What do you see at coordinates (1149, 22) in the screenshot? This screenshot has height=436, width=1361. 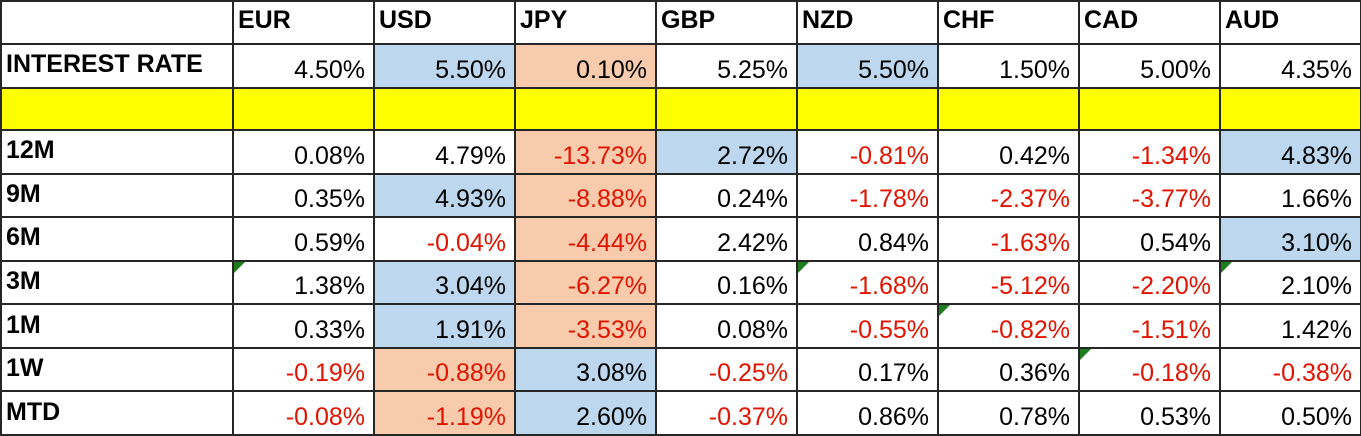 I see `column-header-cad: CAD` at bounding box center [1149, 22].